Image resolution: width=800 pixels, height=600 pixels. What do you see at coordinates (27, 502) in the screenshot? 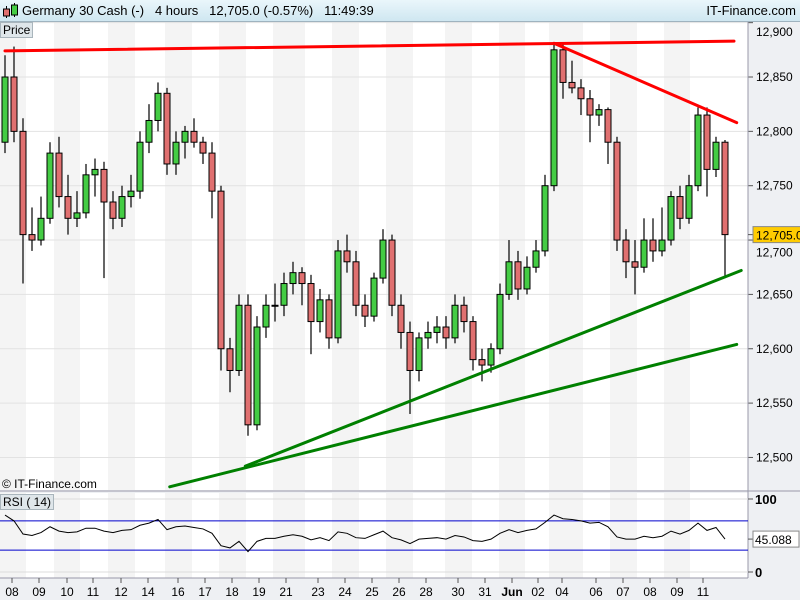
I see `rsi-pane-label: RSI ( 14)` at bounding box center [27, 502].